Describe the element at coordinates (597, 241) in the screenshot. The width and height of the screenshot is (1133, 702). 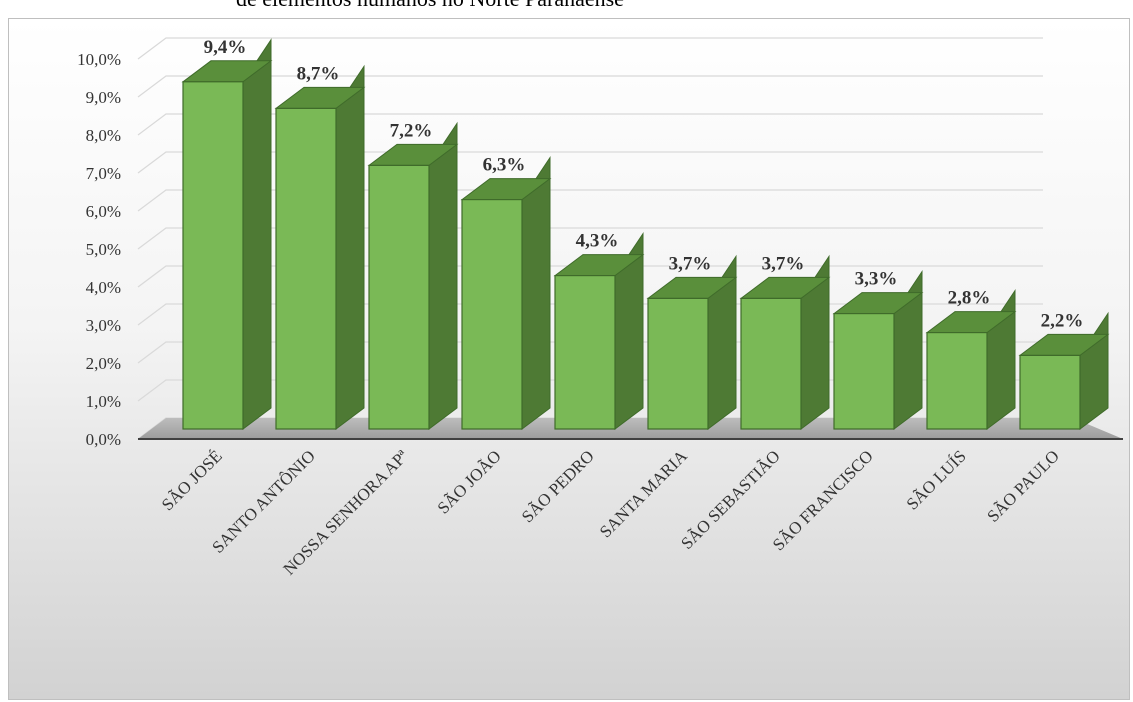
I see `data-label: 4,3%` at that location.